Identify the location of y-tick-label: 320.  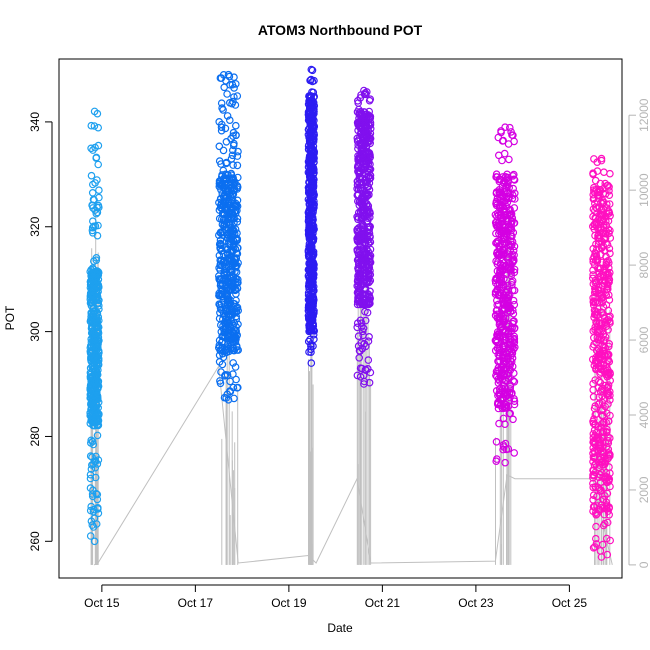
(35, 226).